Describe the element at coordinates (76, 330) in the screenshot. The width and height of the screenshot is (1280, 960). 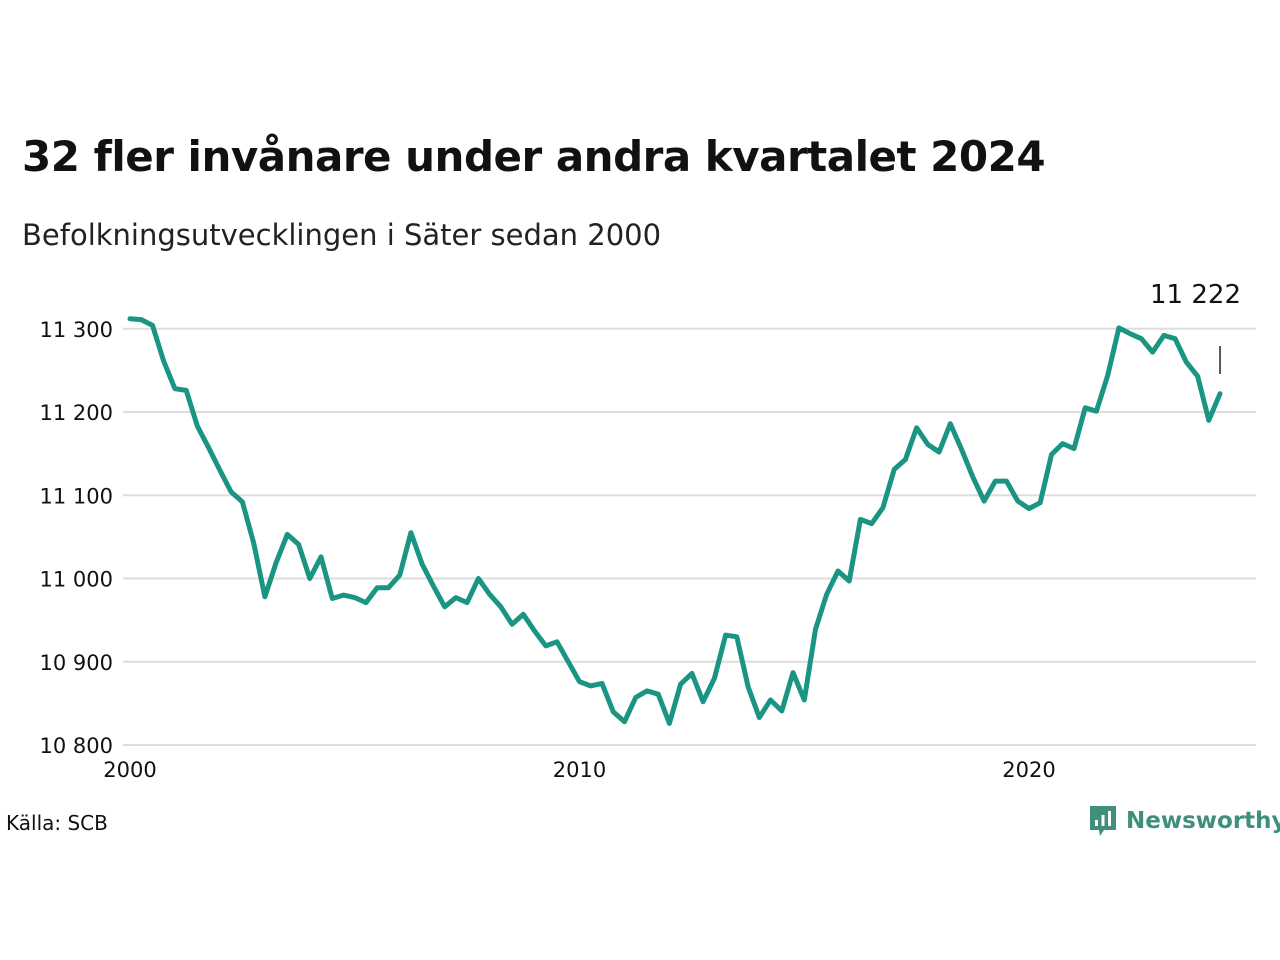
I see `y-tick-label: 11 300` at that location.